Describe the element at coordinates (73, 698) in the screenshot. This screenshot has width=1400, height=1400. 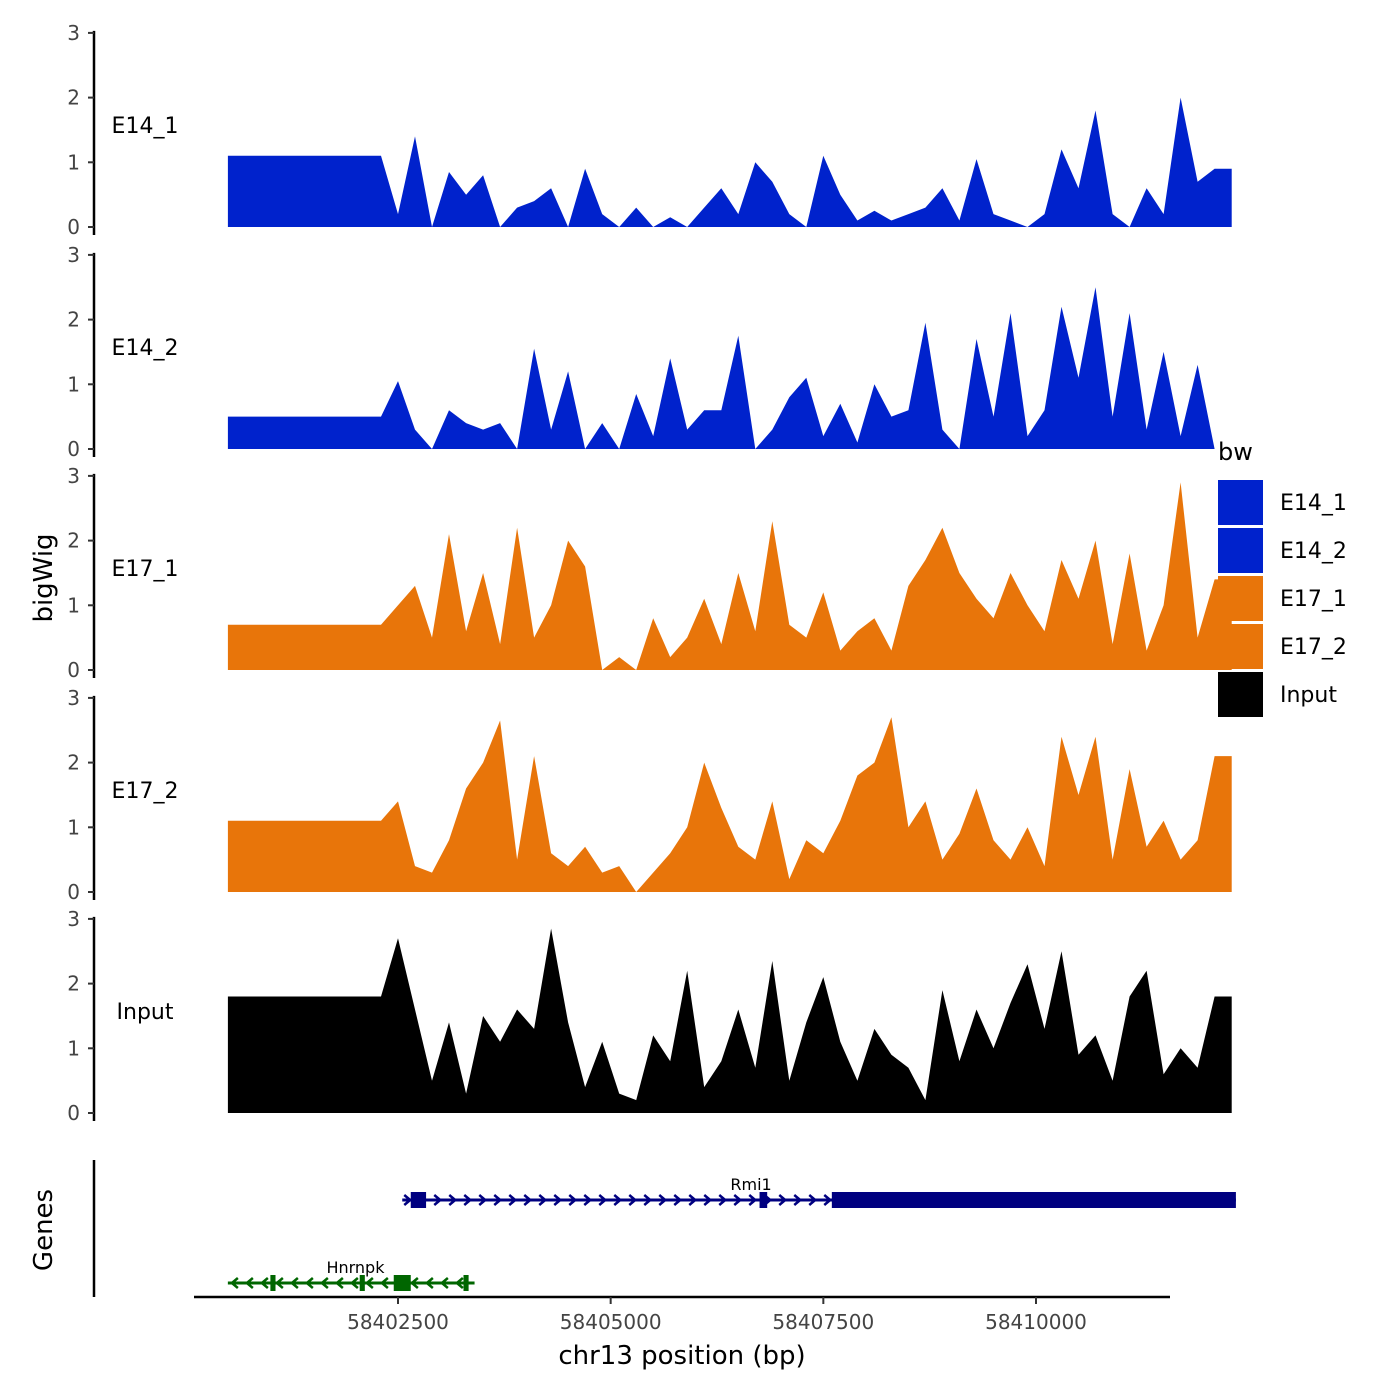
I see `y-tick-label-E17_2-3: 3` at that location.